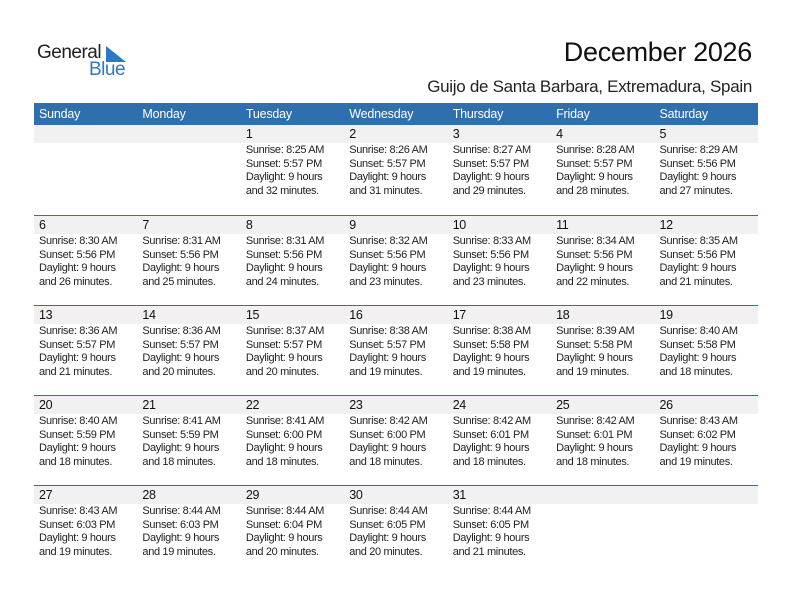 Image resolution: width=792 pixels, height=612 pixels. I want to click on day-number: 29, so click(252, 495).